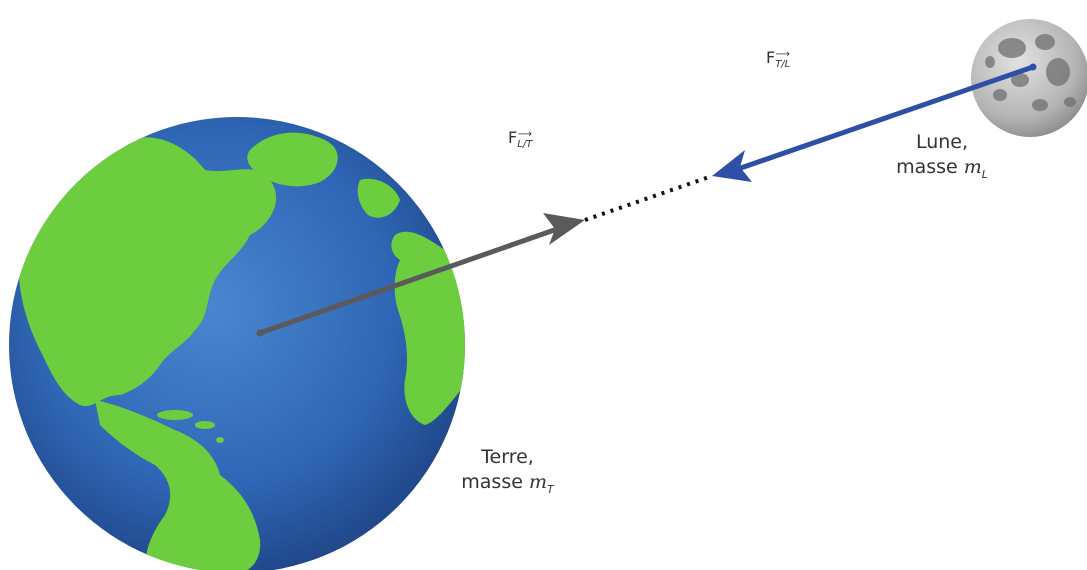 The image size is (1087, 570). I want to click on force-label-moon-on-earth: F ⟶ L/T, so click(520, 139).